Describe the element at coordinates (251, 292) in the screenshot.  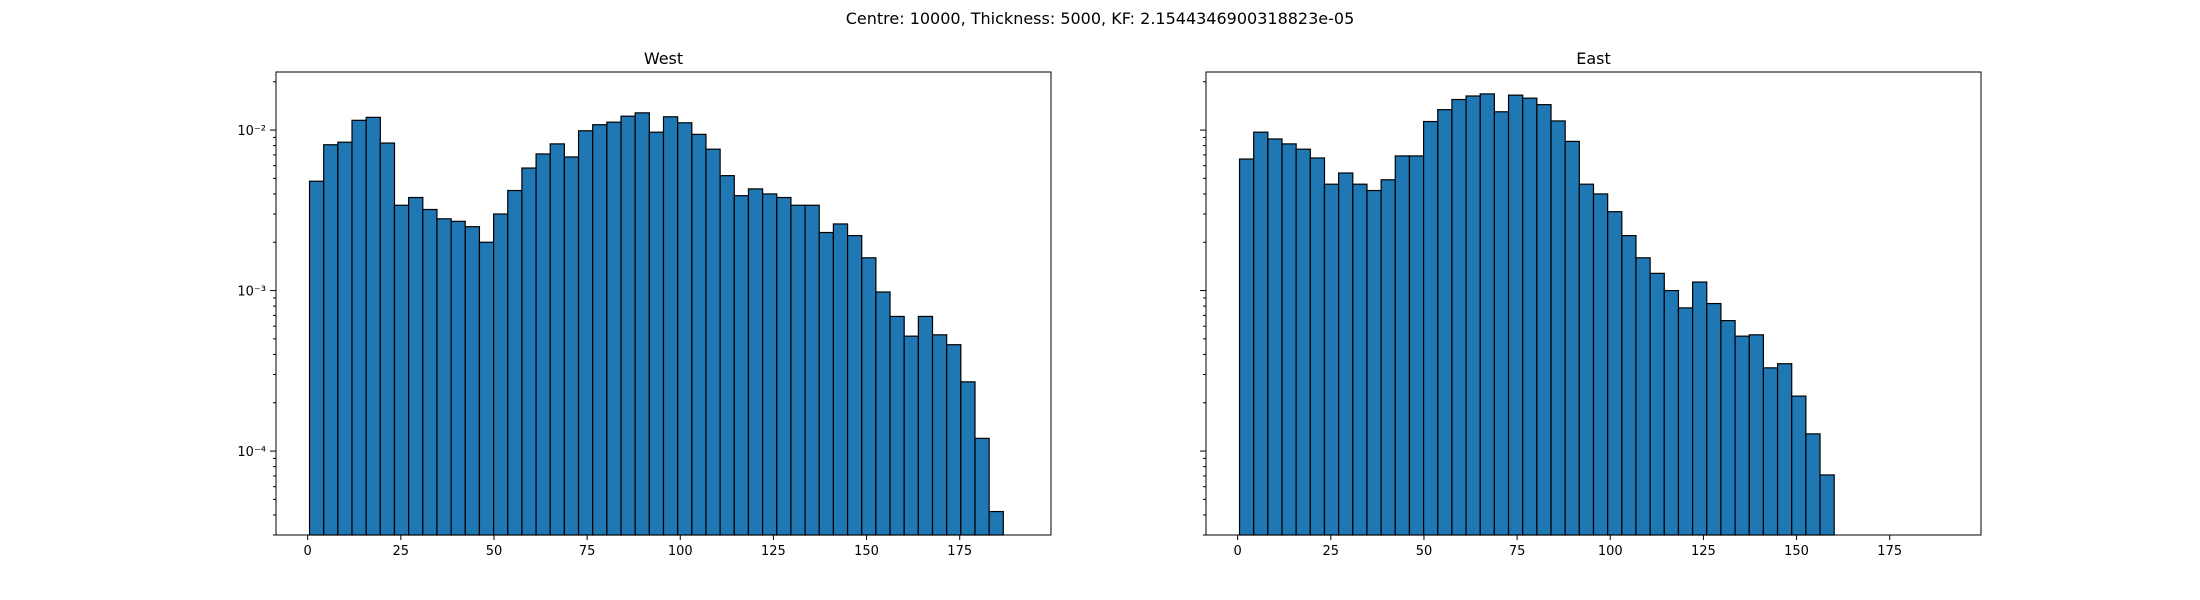
I see `y-tick-label: 10⁻³` at that location.